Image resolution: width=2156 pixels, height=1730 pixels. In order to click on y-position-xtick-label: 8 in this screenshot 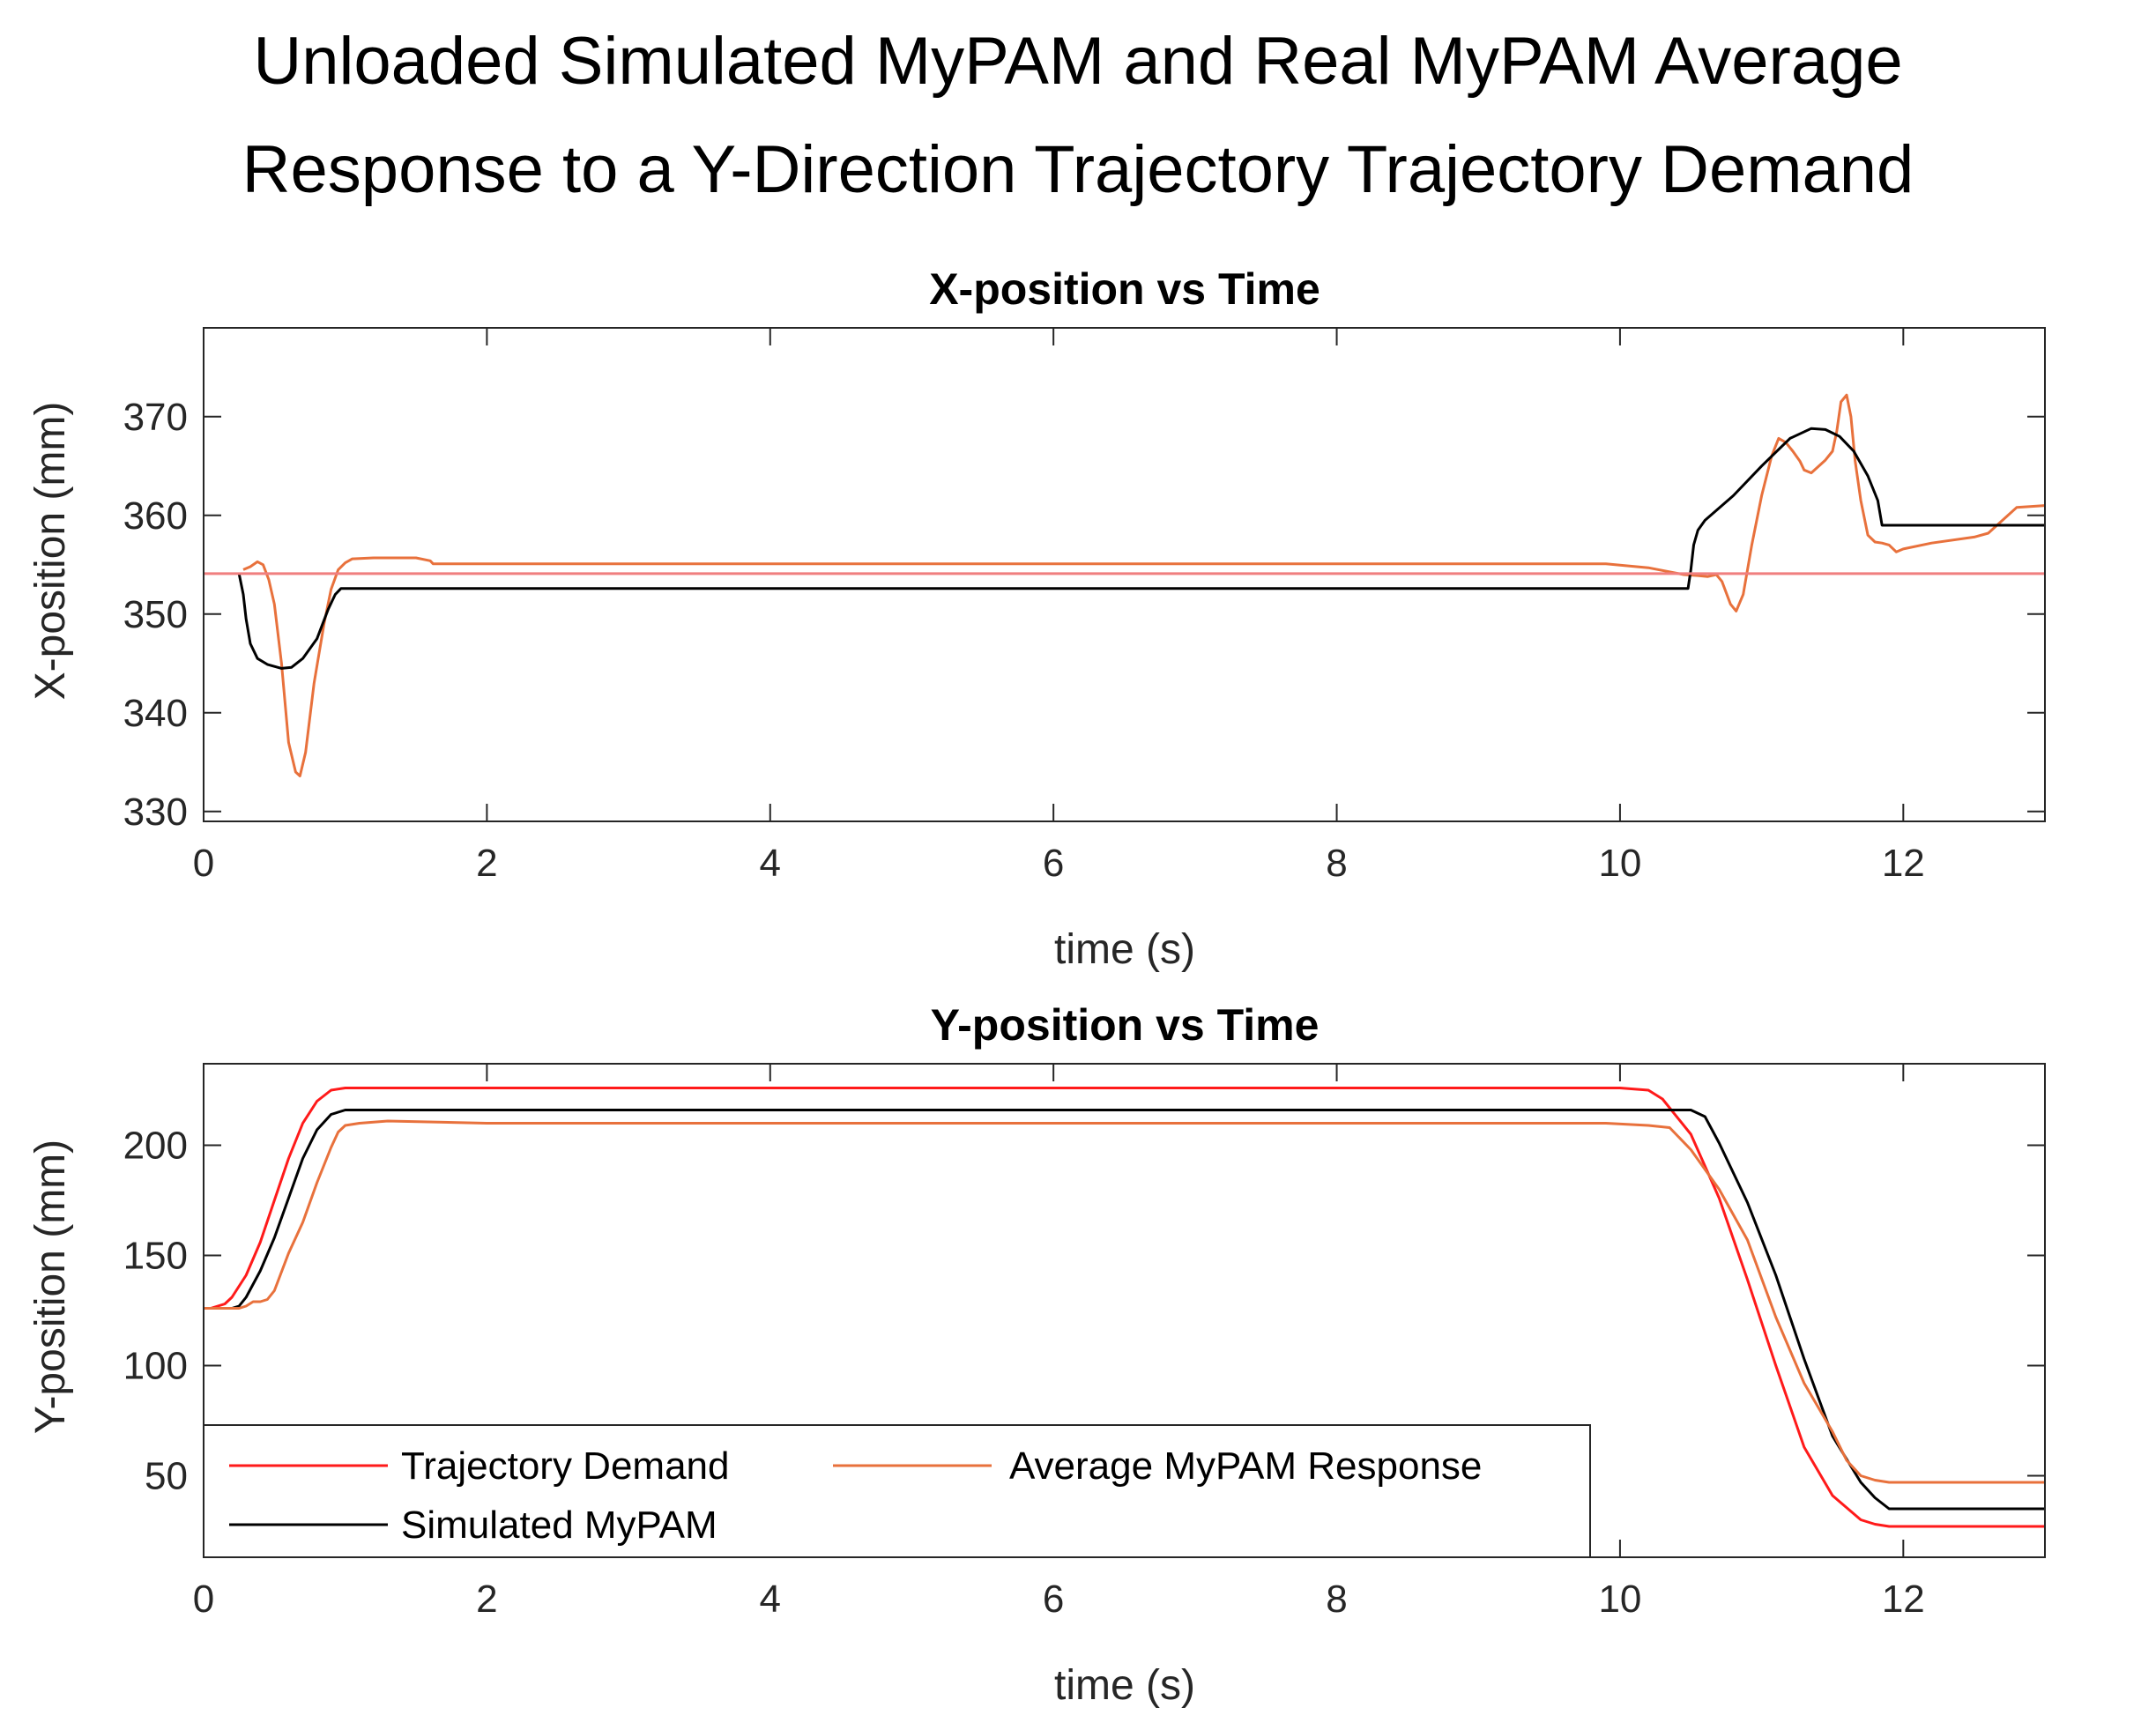, I will do `click(1336, 1599)`.